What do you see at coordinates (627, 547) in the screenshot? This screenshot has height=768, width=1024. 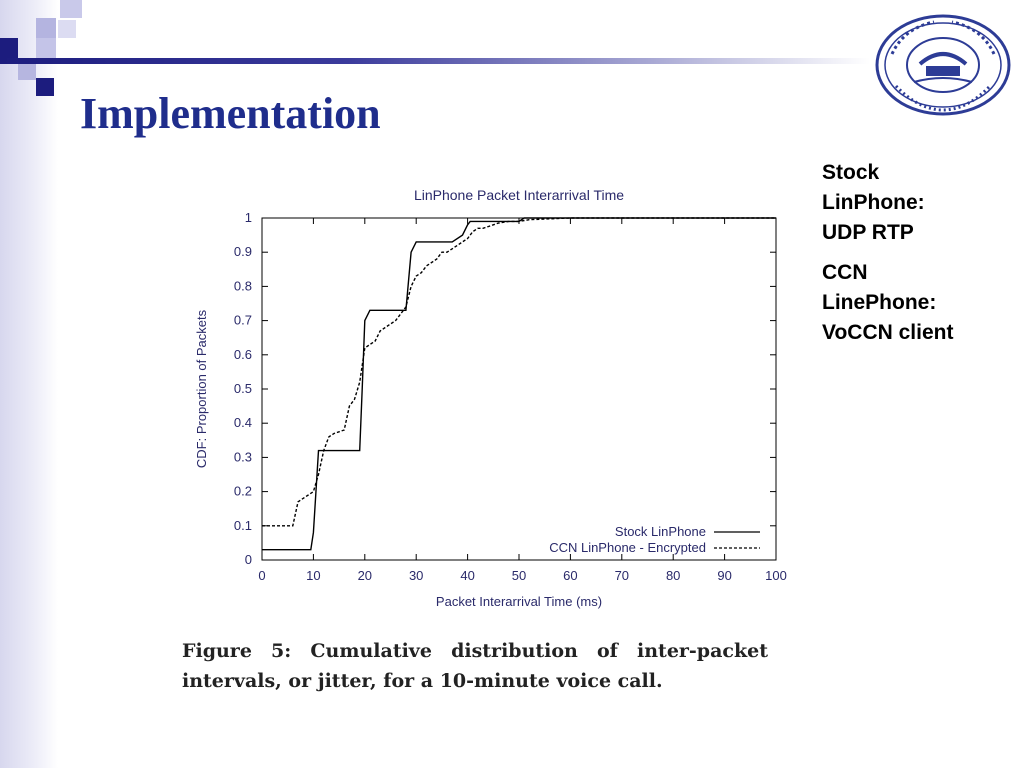 I see `legend-label-ccn: CCN LinPhone - Encrypted` at bounding box center [627, 547].